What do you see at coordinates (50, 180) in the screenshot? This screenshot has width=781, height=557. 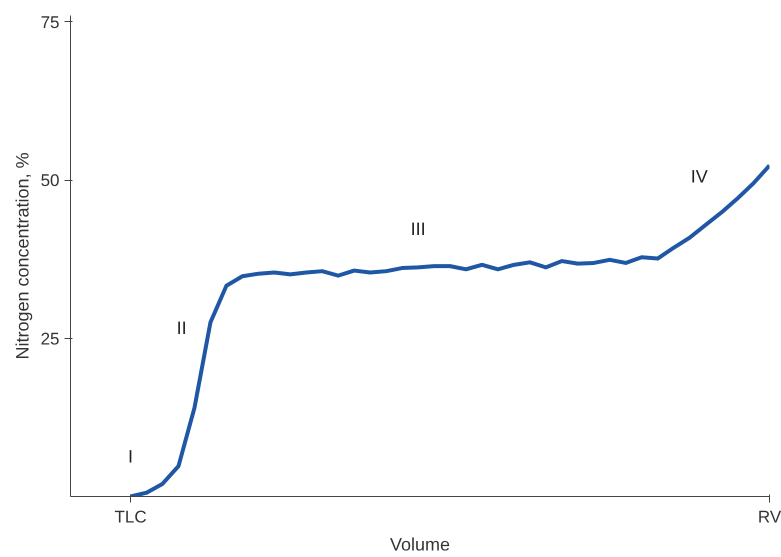 I see `y-tick-label: 50` at bounding box center [50, 180].